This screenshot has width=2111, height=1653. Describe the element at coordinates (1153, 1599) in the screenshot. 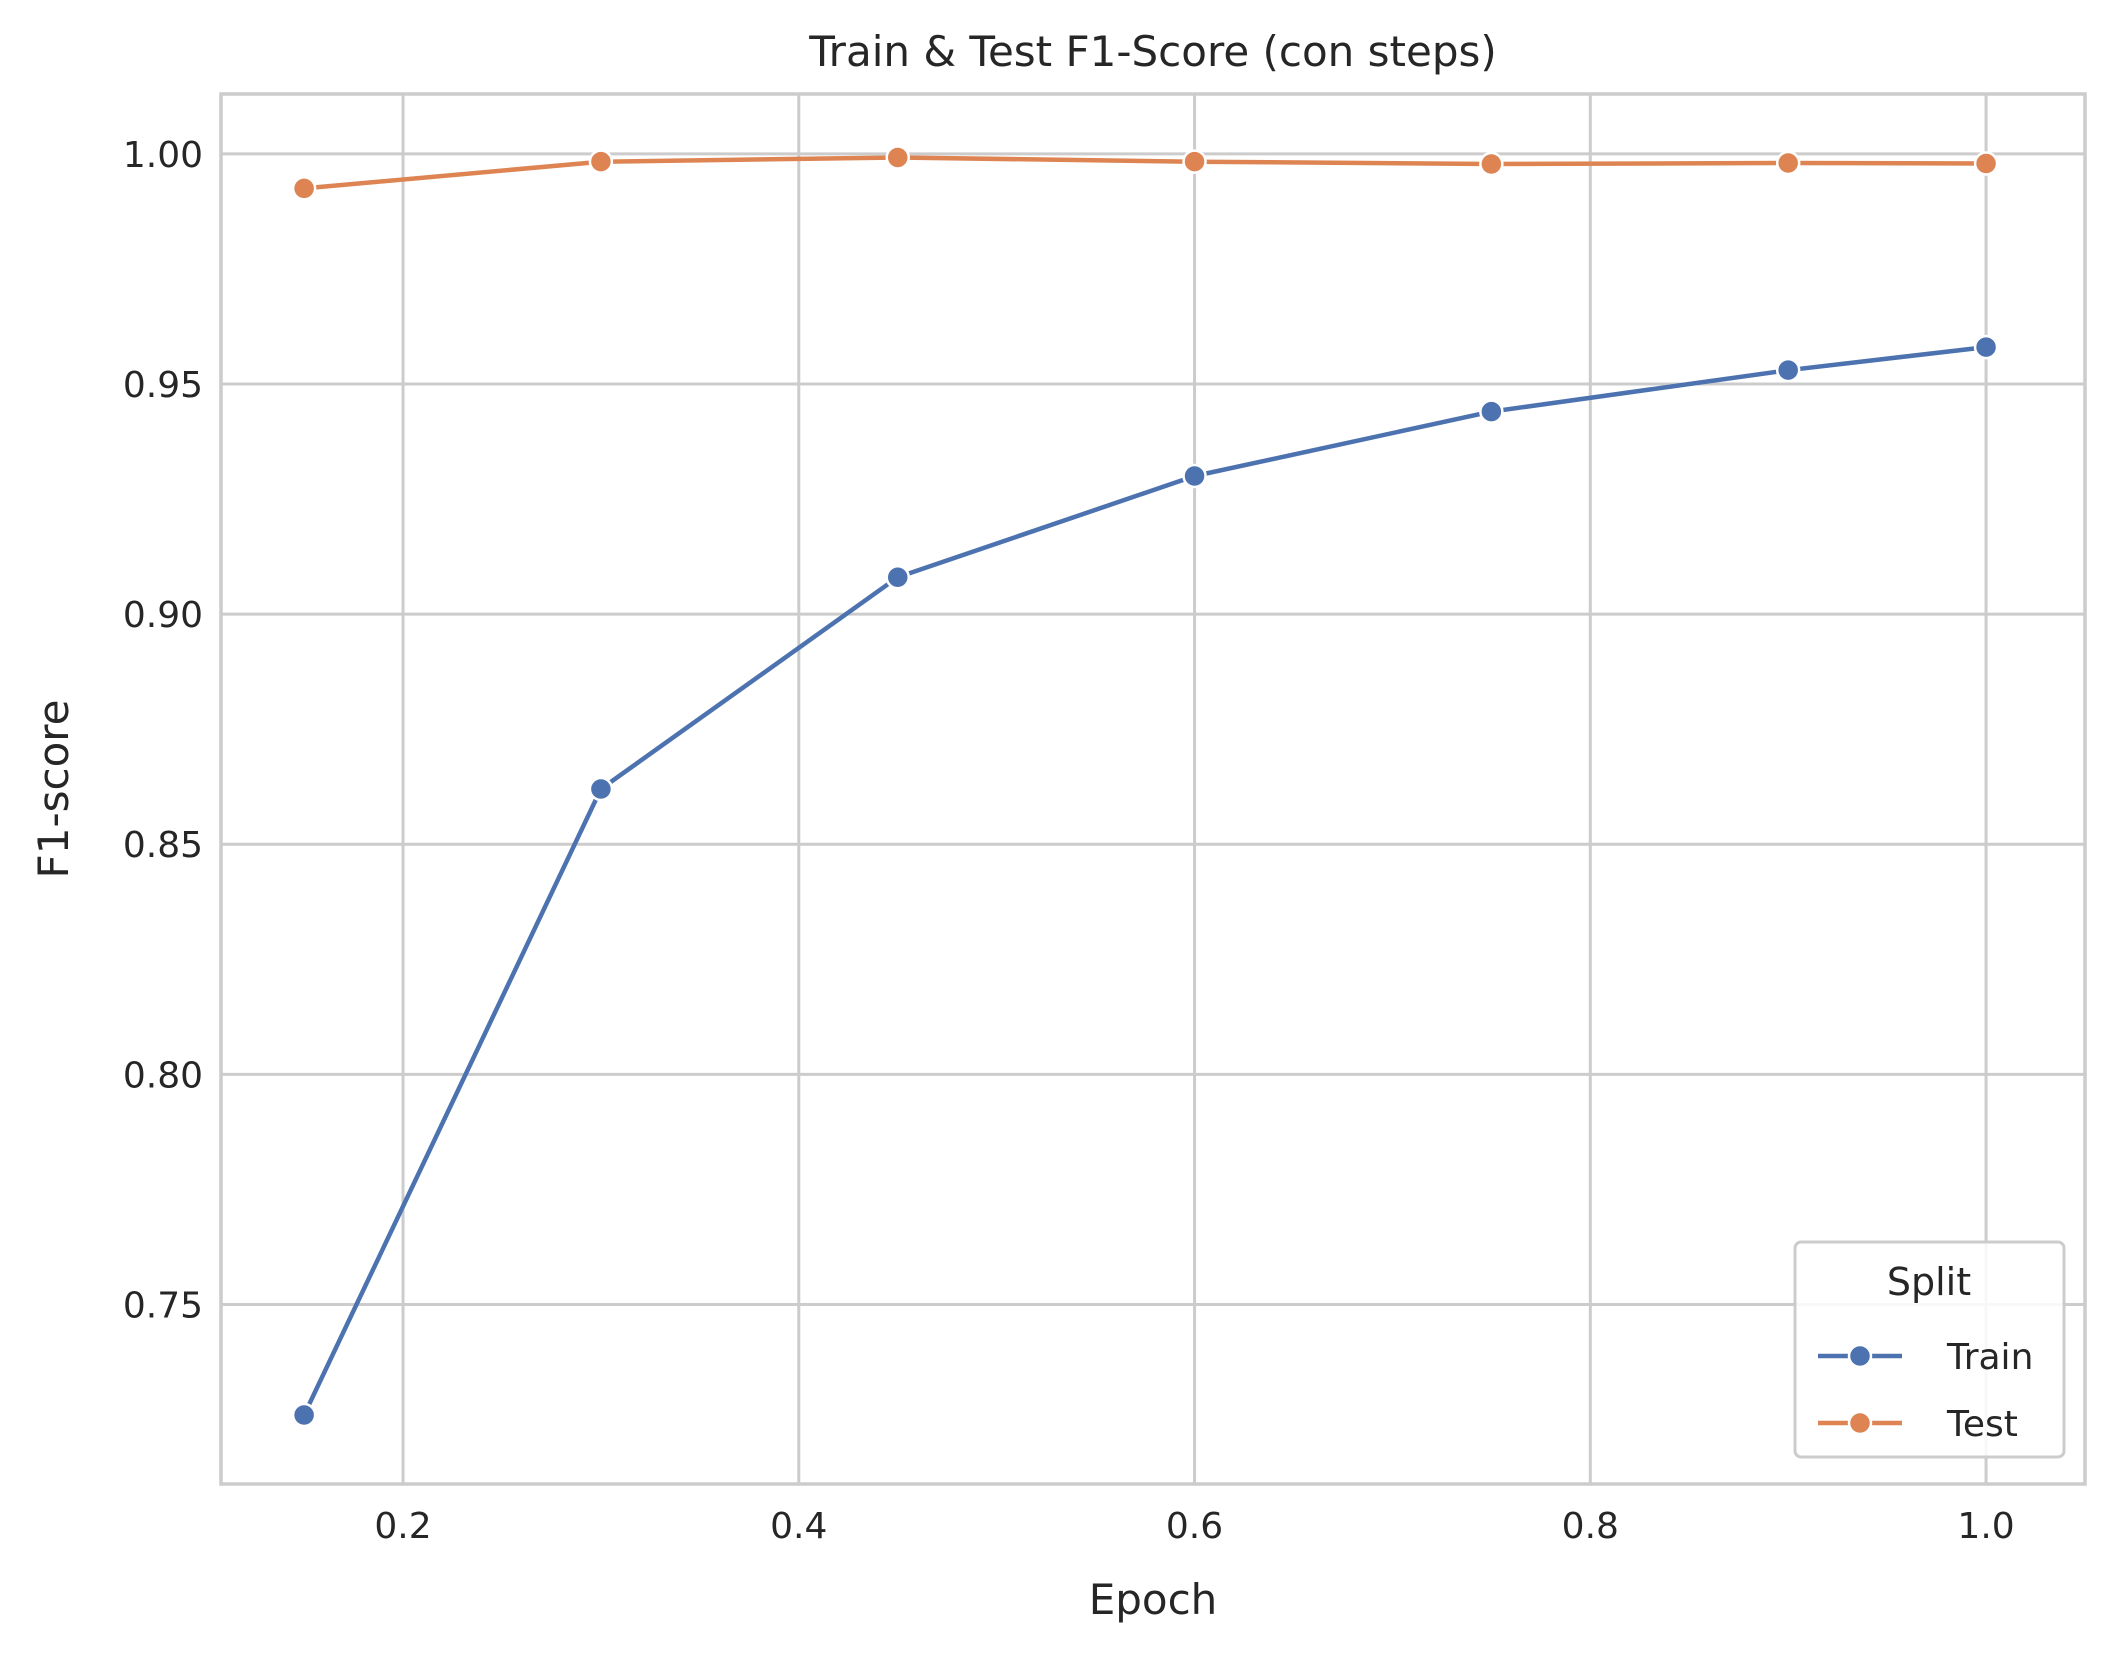

I see `x-axis-label: Epoch` at that location.